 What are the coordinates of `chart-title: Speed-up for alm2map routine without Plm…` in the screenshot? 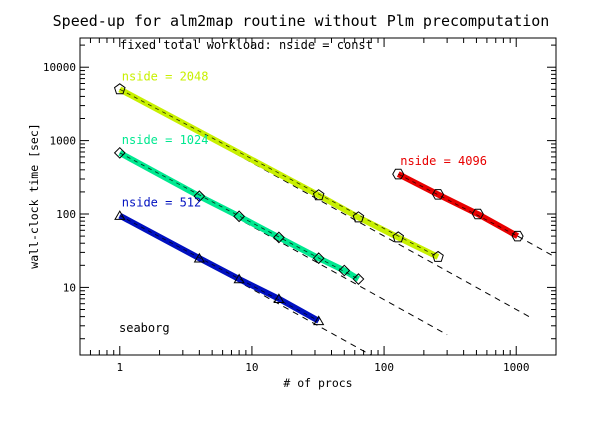 It's located at (301, 21).